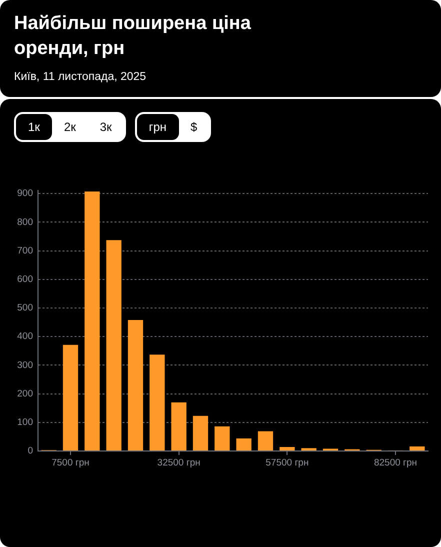 The width and height of the screenshot is (441, 547). I want to click on y-tick-label: 700, so click(25, 250).